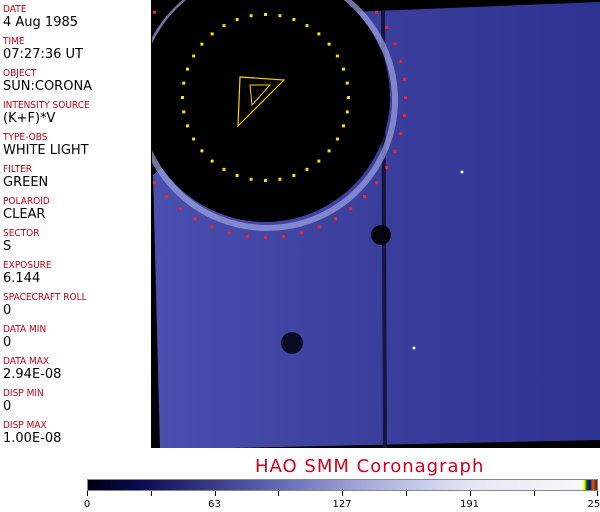 This screenshot has width=600, height=512. Describe the element at coordinates (48, 86) in the screenshot. I see `field-value: SUN:CORONA` at that location.